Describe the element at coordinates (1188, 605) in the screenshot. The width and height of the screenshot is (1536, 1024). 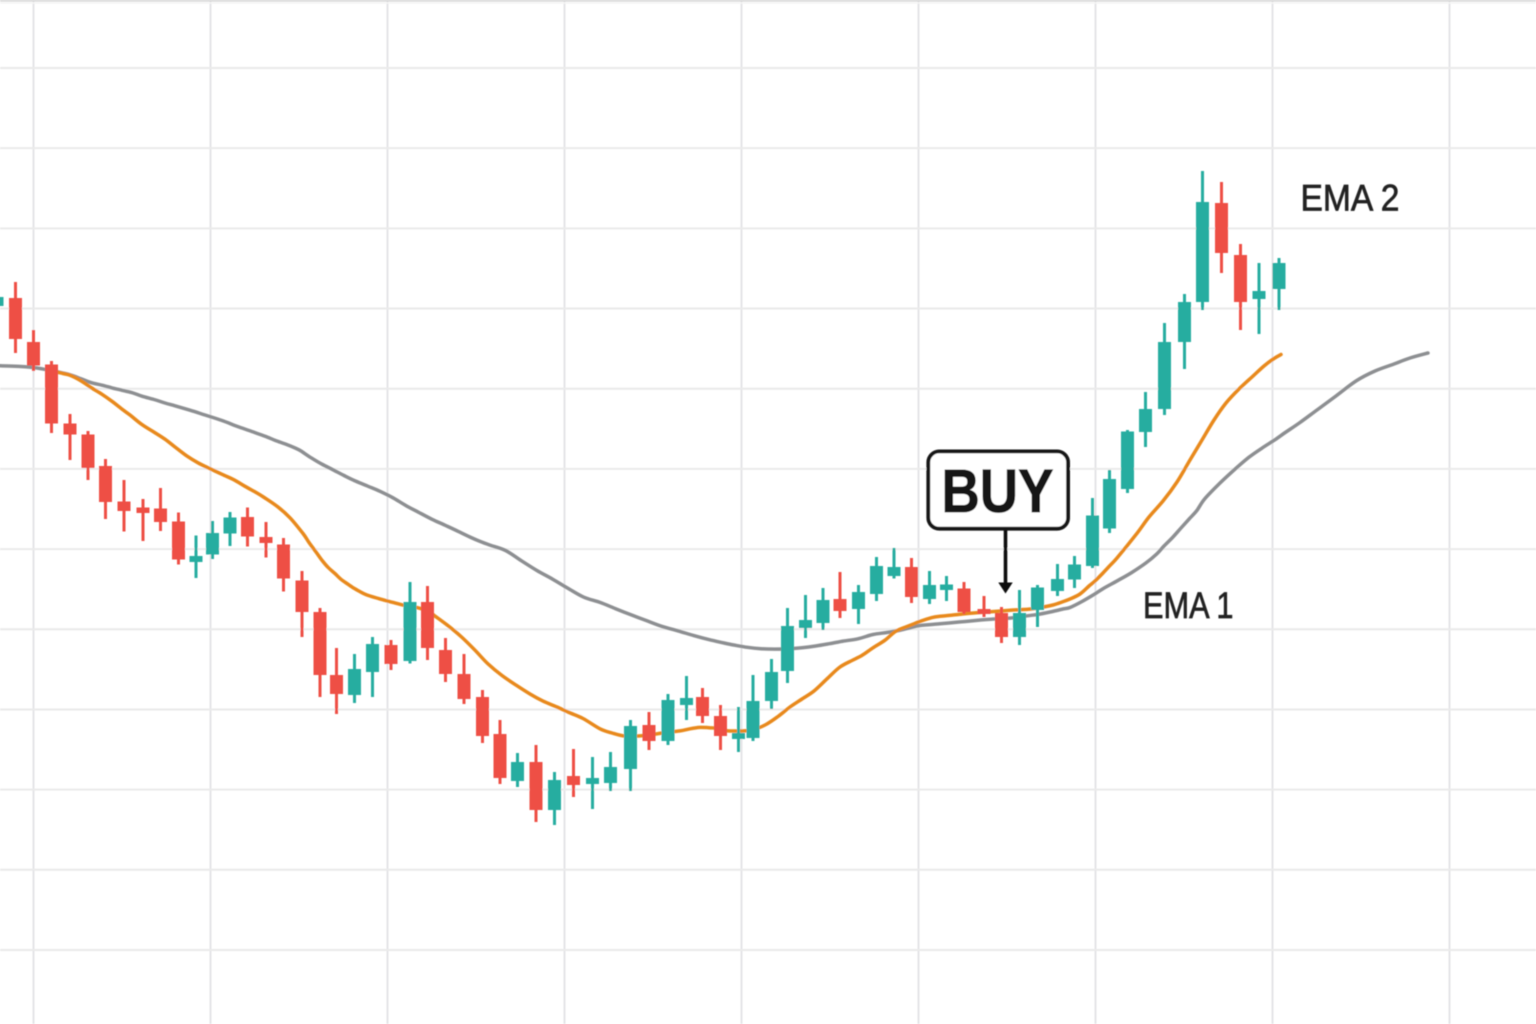
I see `svg-text: EMA 1` at that location.